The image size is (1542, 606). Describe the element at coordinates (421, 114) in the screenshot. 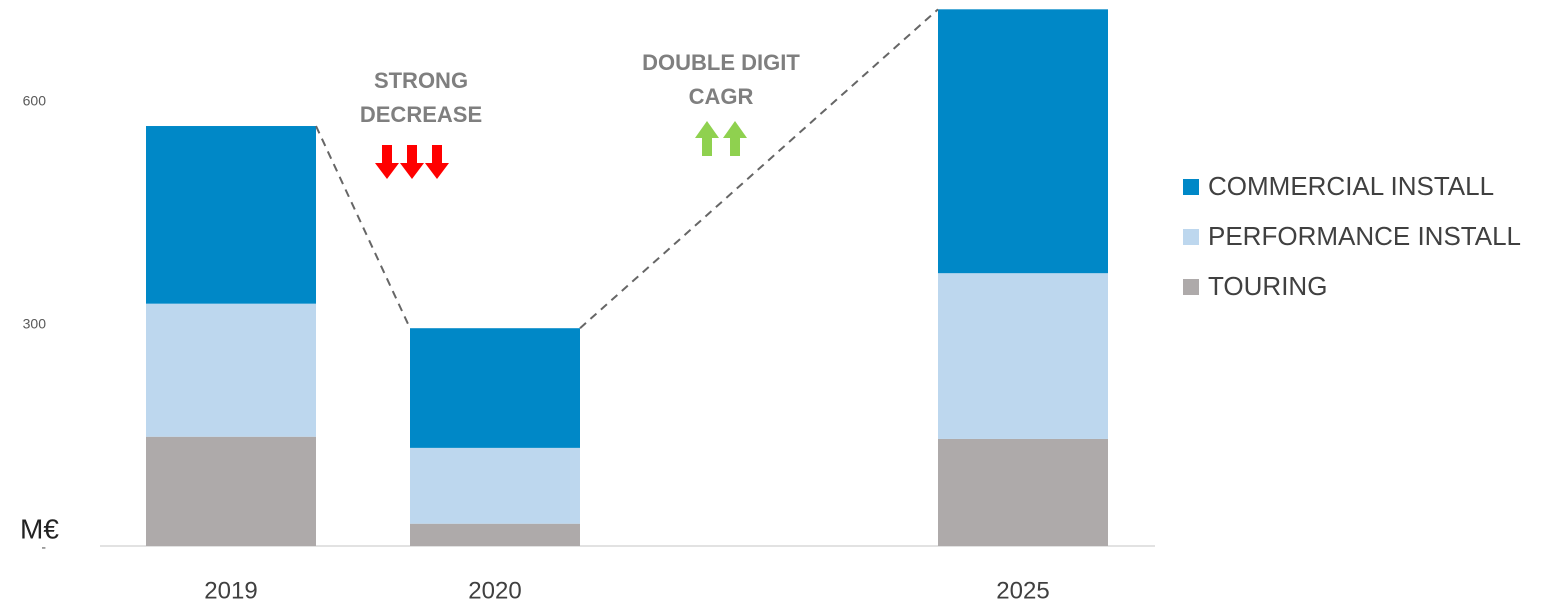

I see `annotation: DECREASE` at that location.